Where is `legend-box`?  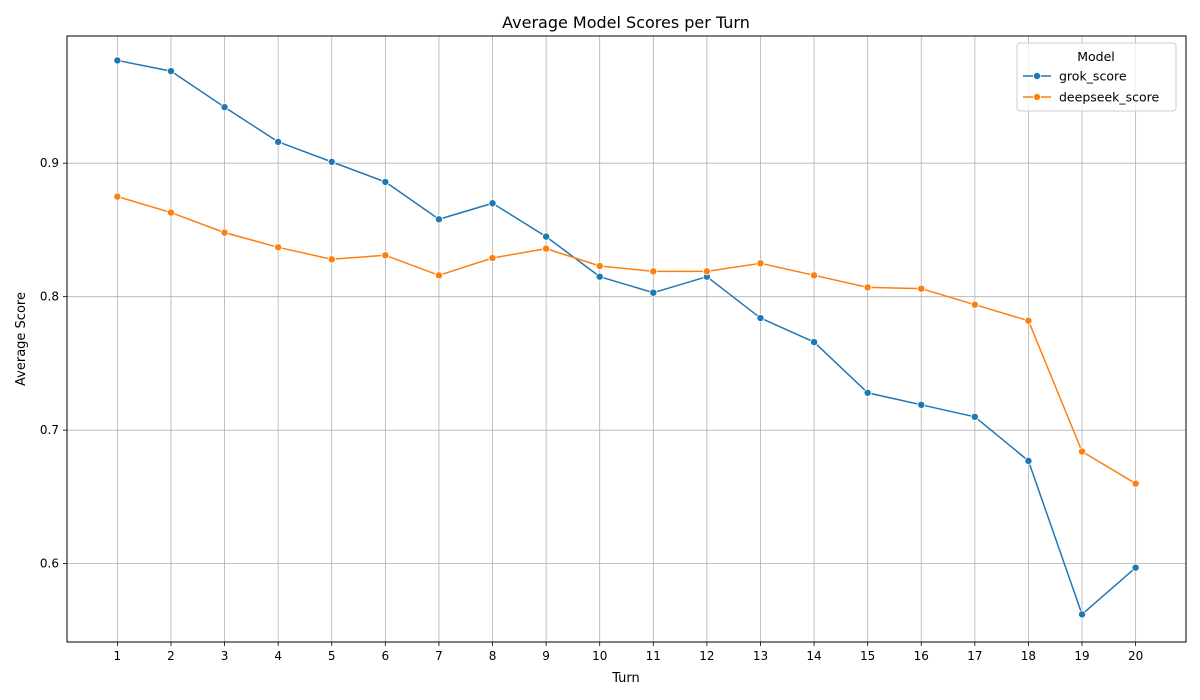 legend-box is located at coordinates (1096, 77).